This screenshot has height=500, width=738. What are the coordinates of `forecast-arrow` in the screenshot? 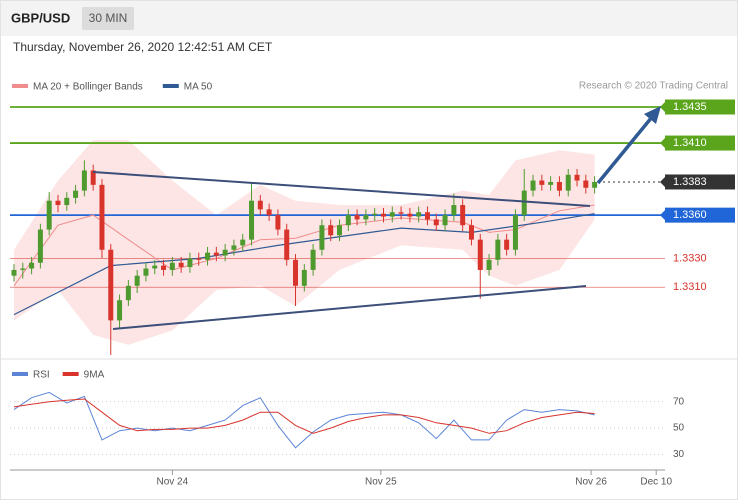 It's located at (625, 150).